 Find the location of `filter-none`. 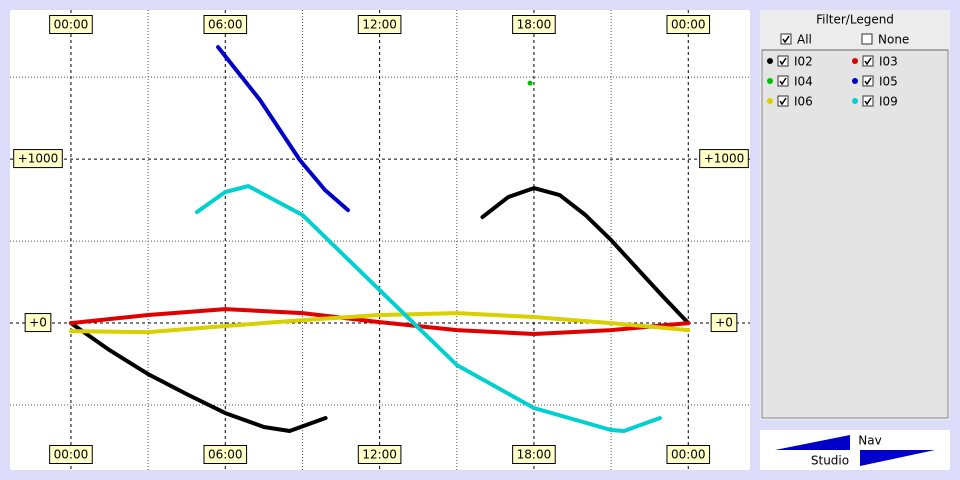

filter-none is located at coordinates (867, 39).